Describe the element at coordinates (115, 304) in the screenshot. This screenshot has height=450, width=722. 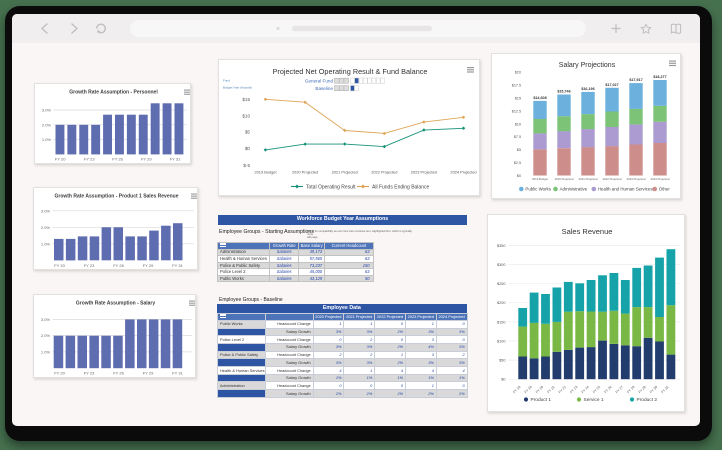
I see `svg-text:Growth Rate Assumption - Salar: Growth Rate Assumption - Salary` at that location.